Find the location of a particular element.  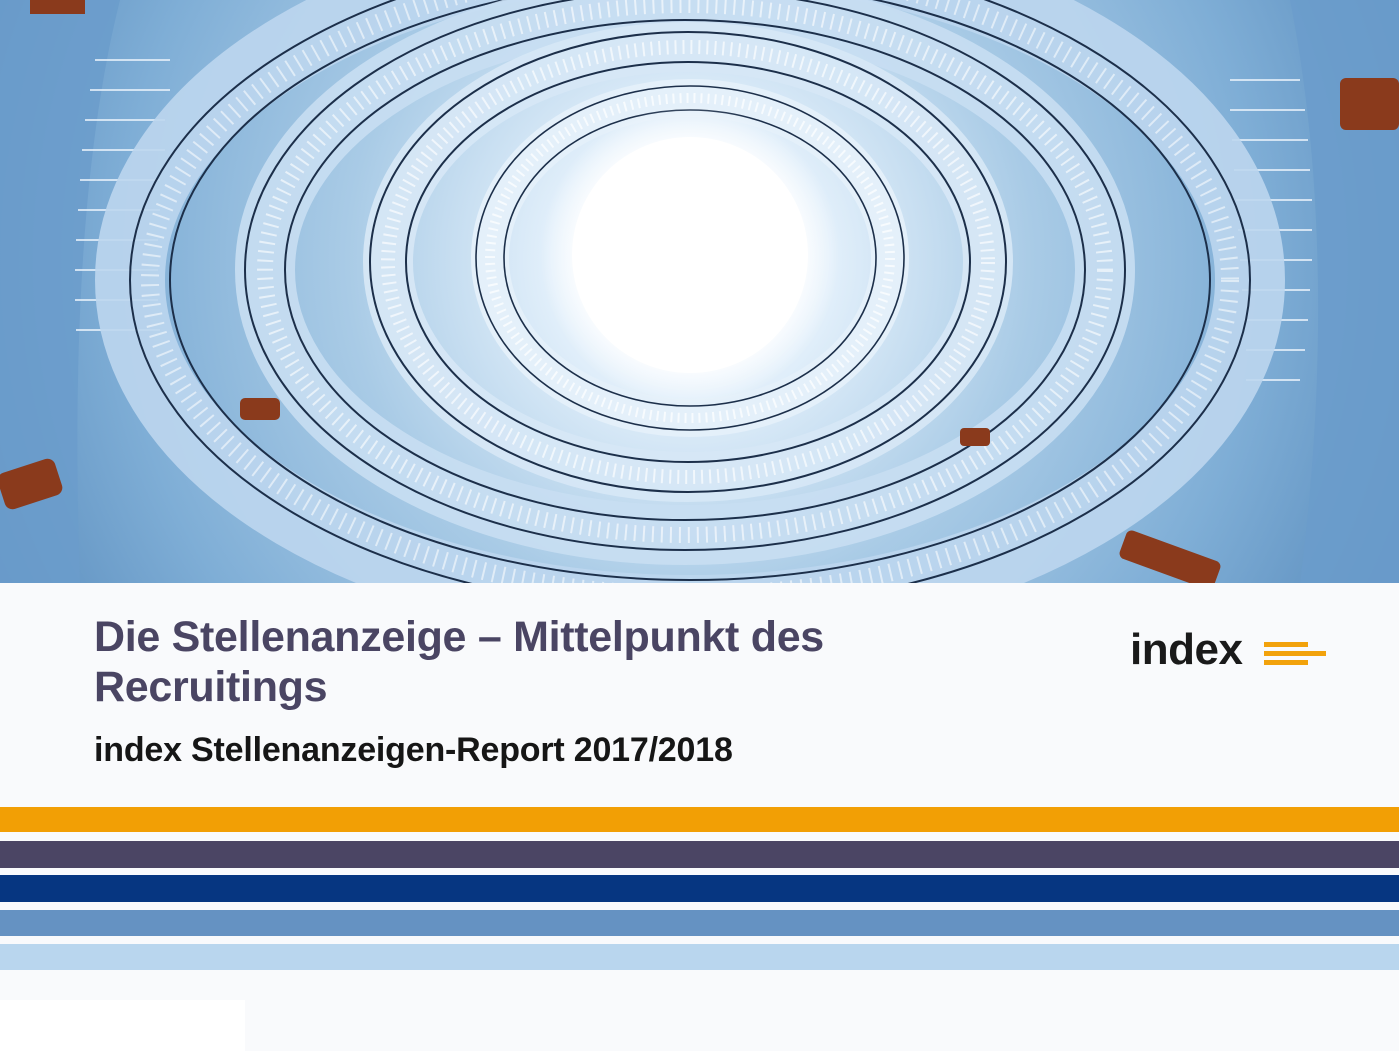

report-subtitle: index Stellenanzeigen-Report 2017/2018 is located at coordinates (413, 750).